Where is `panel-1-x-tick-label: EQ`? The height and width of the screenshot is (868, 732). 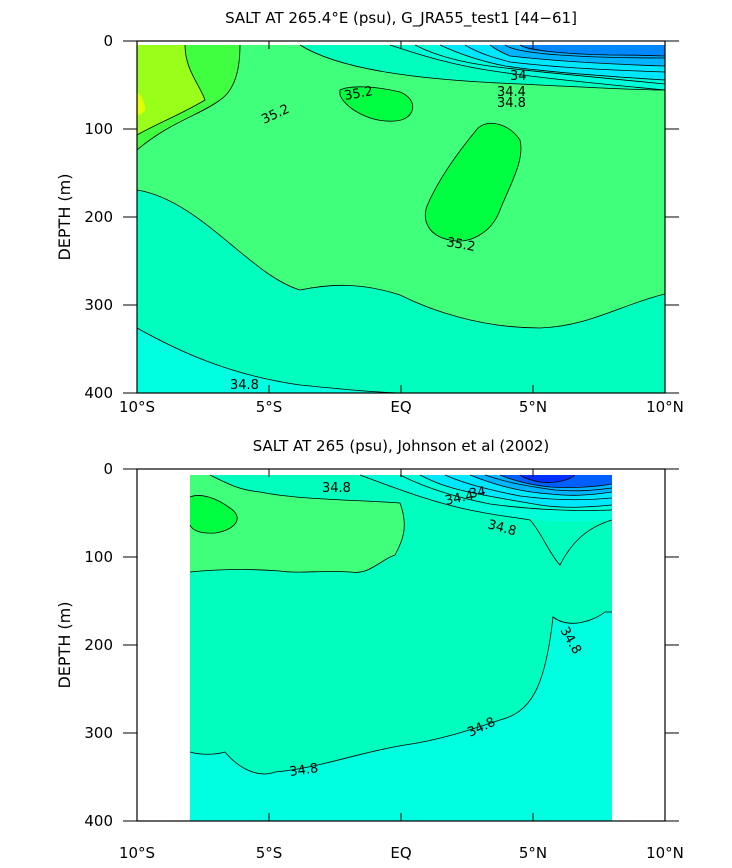
panel-1-x-tick-label: EQ is located at coordinates (400, 407).